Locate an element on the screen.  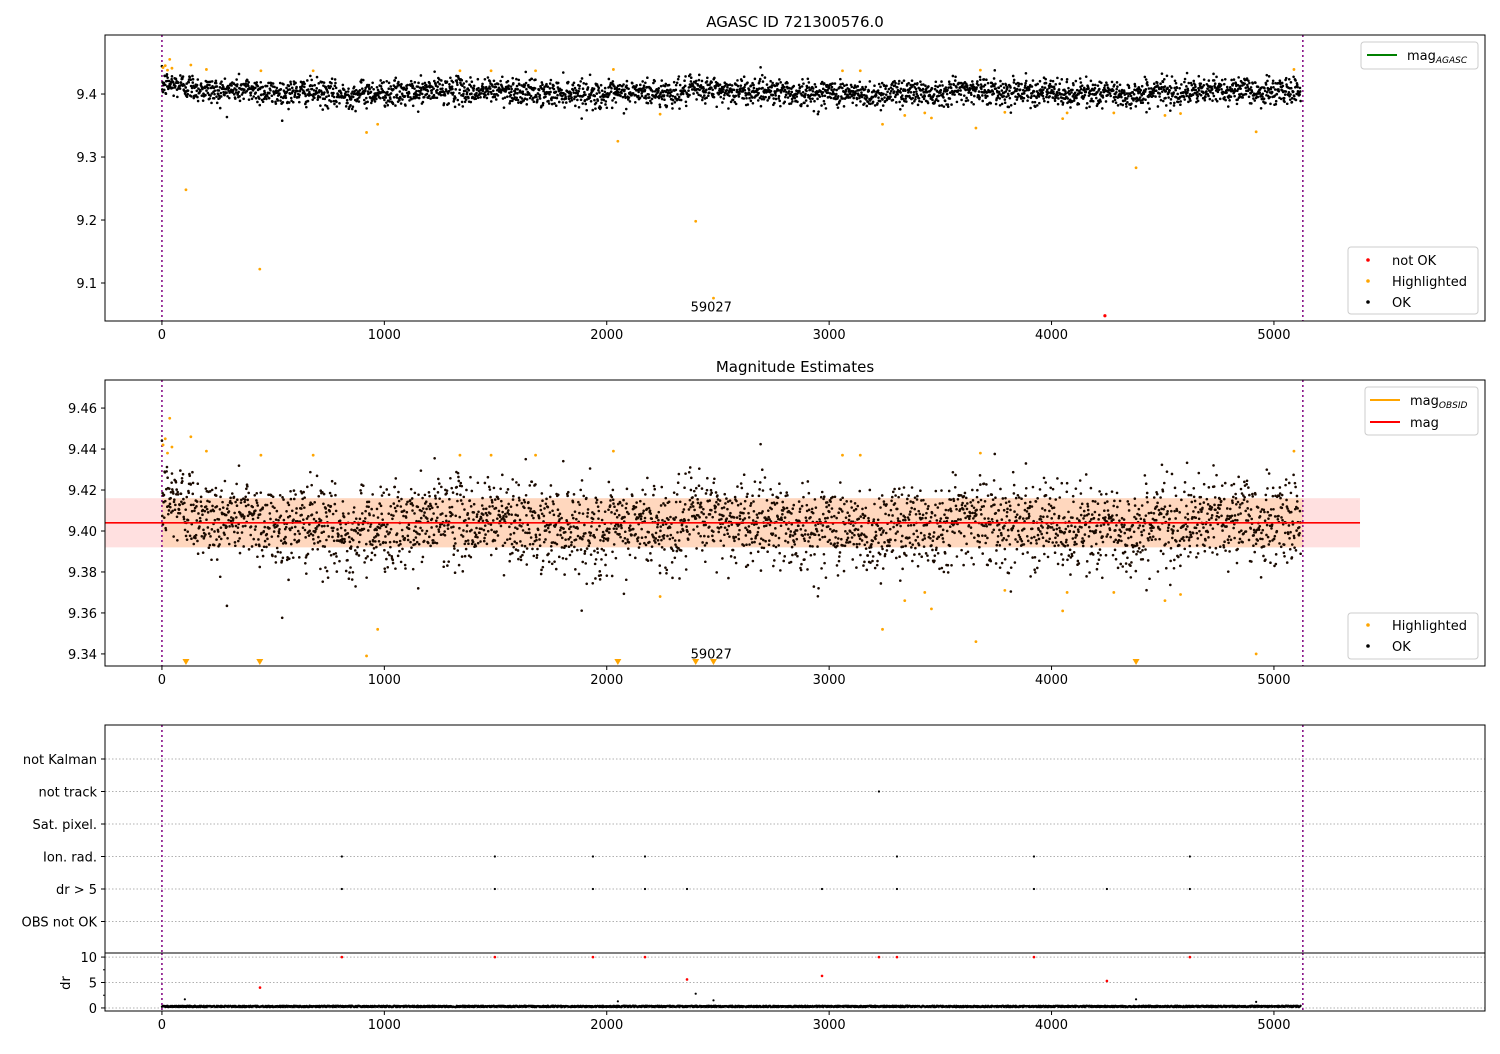
highlighted-point is located at coordinates (695, 221).